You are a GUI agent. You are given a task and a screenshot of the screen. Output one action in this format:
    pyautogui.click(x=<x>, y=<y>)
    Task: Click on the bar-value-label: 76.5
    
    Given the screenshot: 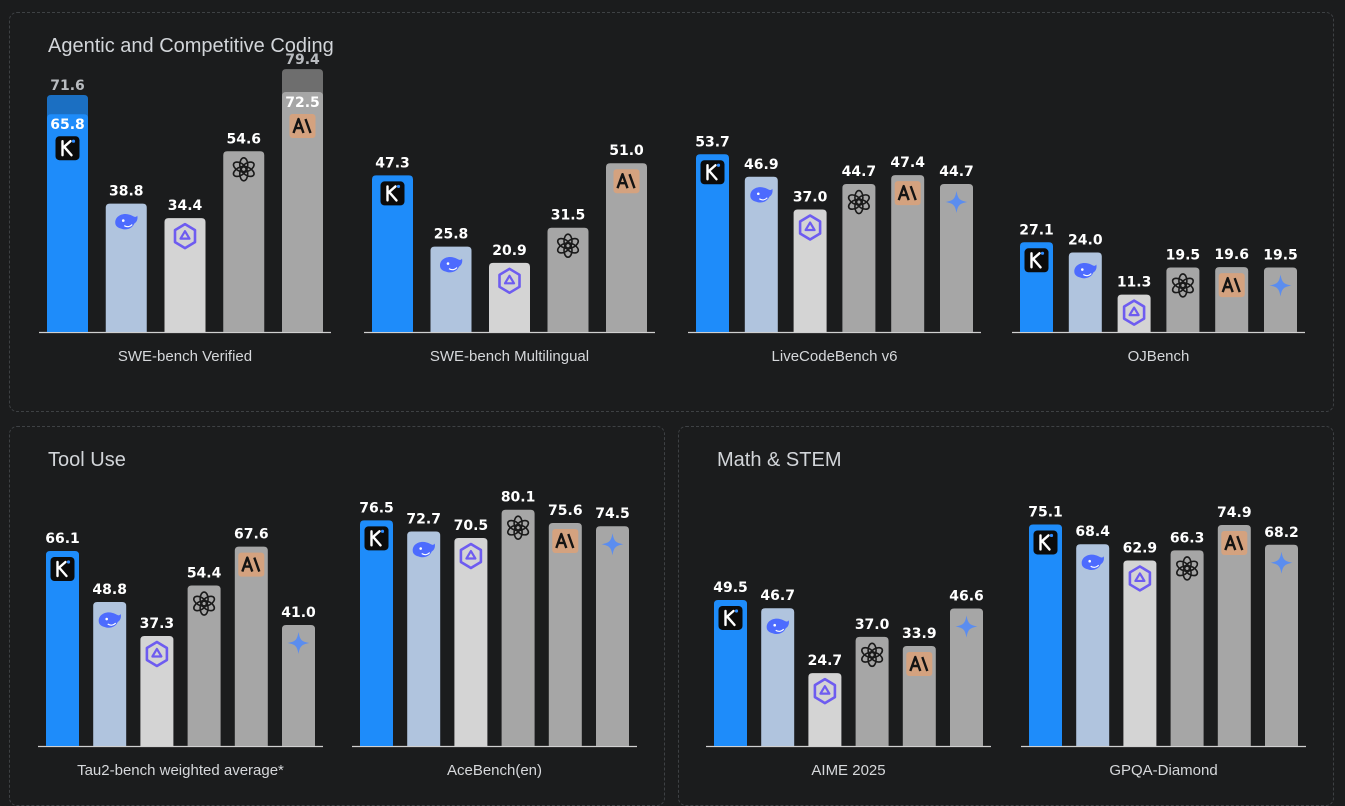 What is the action you would take?
    pyautogui.click(x=376, y=508)
    